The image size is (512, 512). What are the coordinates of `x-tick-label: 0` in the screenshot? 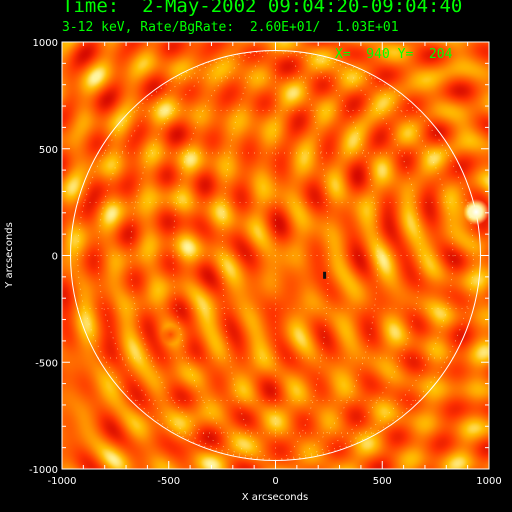 It's located at (275, 481).